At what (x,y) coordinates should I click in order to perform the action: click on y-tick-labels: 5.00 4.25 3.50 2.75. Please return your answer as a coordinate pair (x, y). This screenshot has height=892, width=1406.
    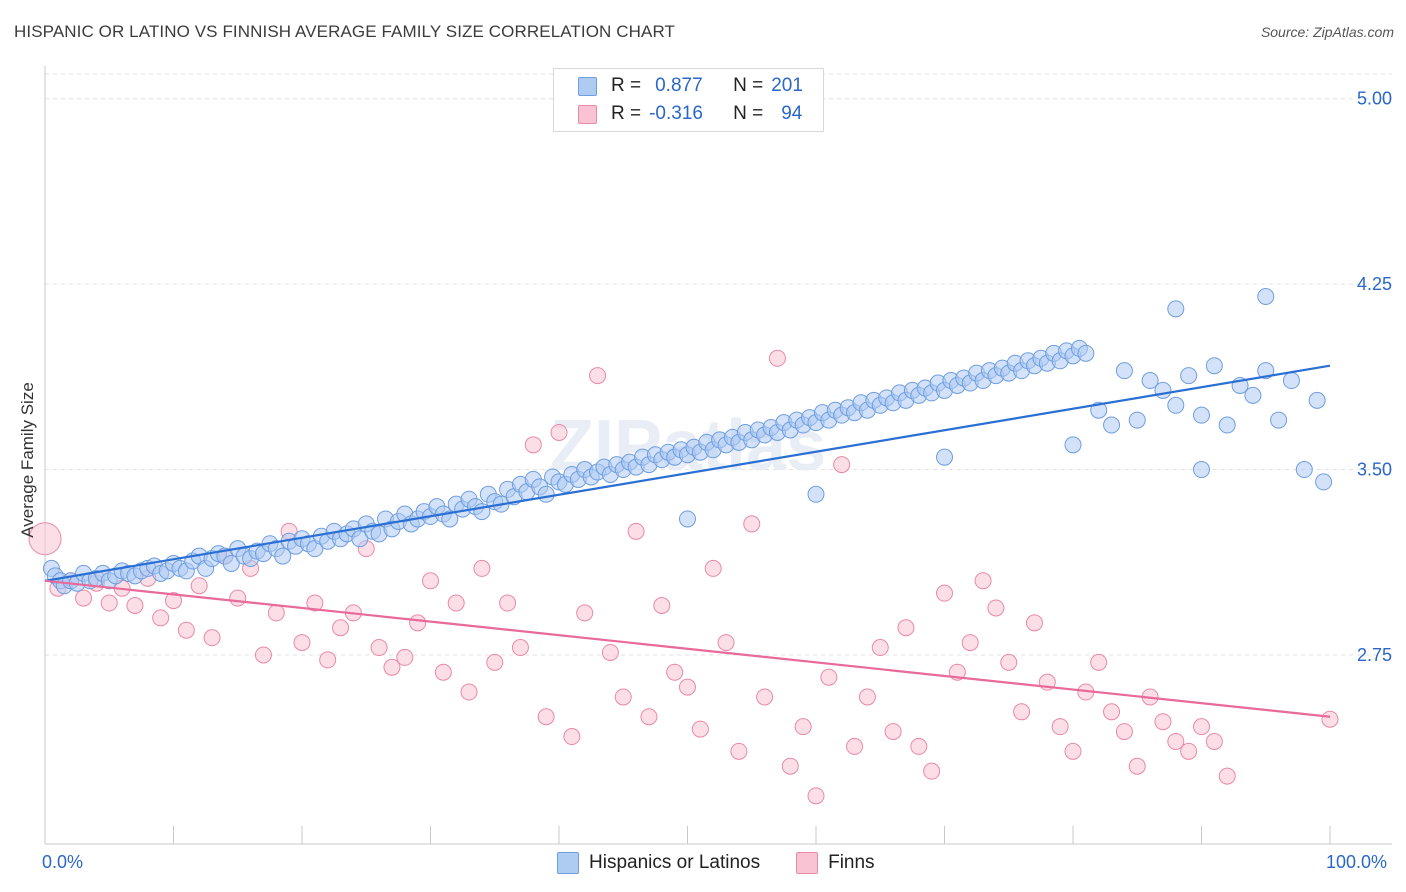
    Looking at the image, I should click on (1374, 377).